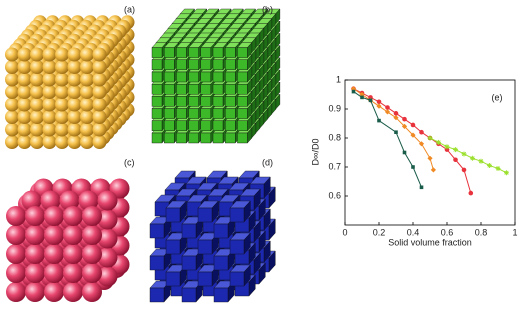 The image size is (522, 309). Describe the element at coordinates (216, 76) in the screenshot. I see `cube-packing` at that location.